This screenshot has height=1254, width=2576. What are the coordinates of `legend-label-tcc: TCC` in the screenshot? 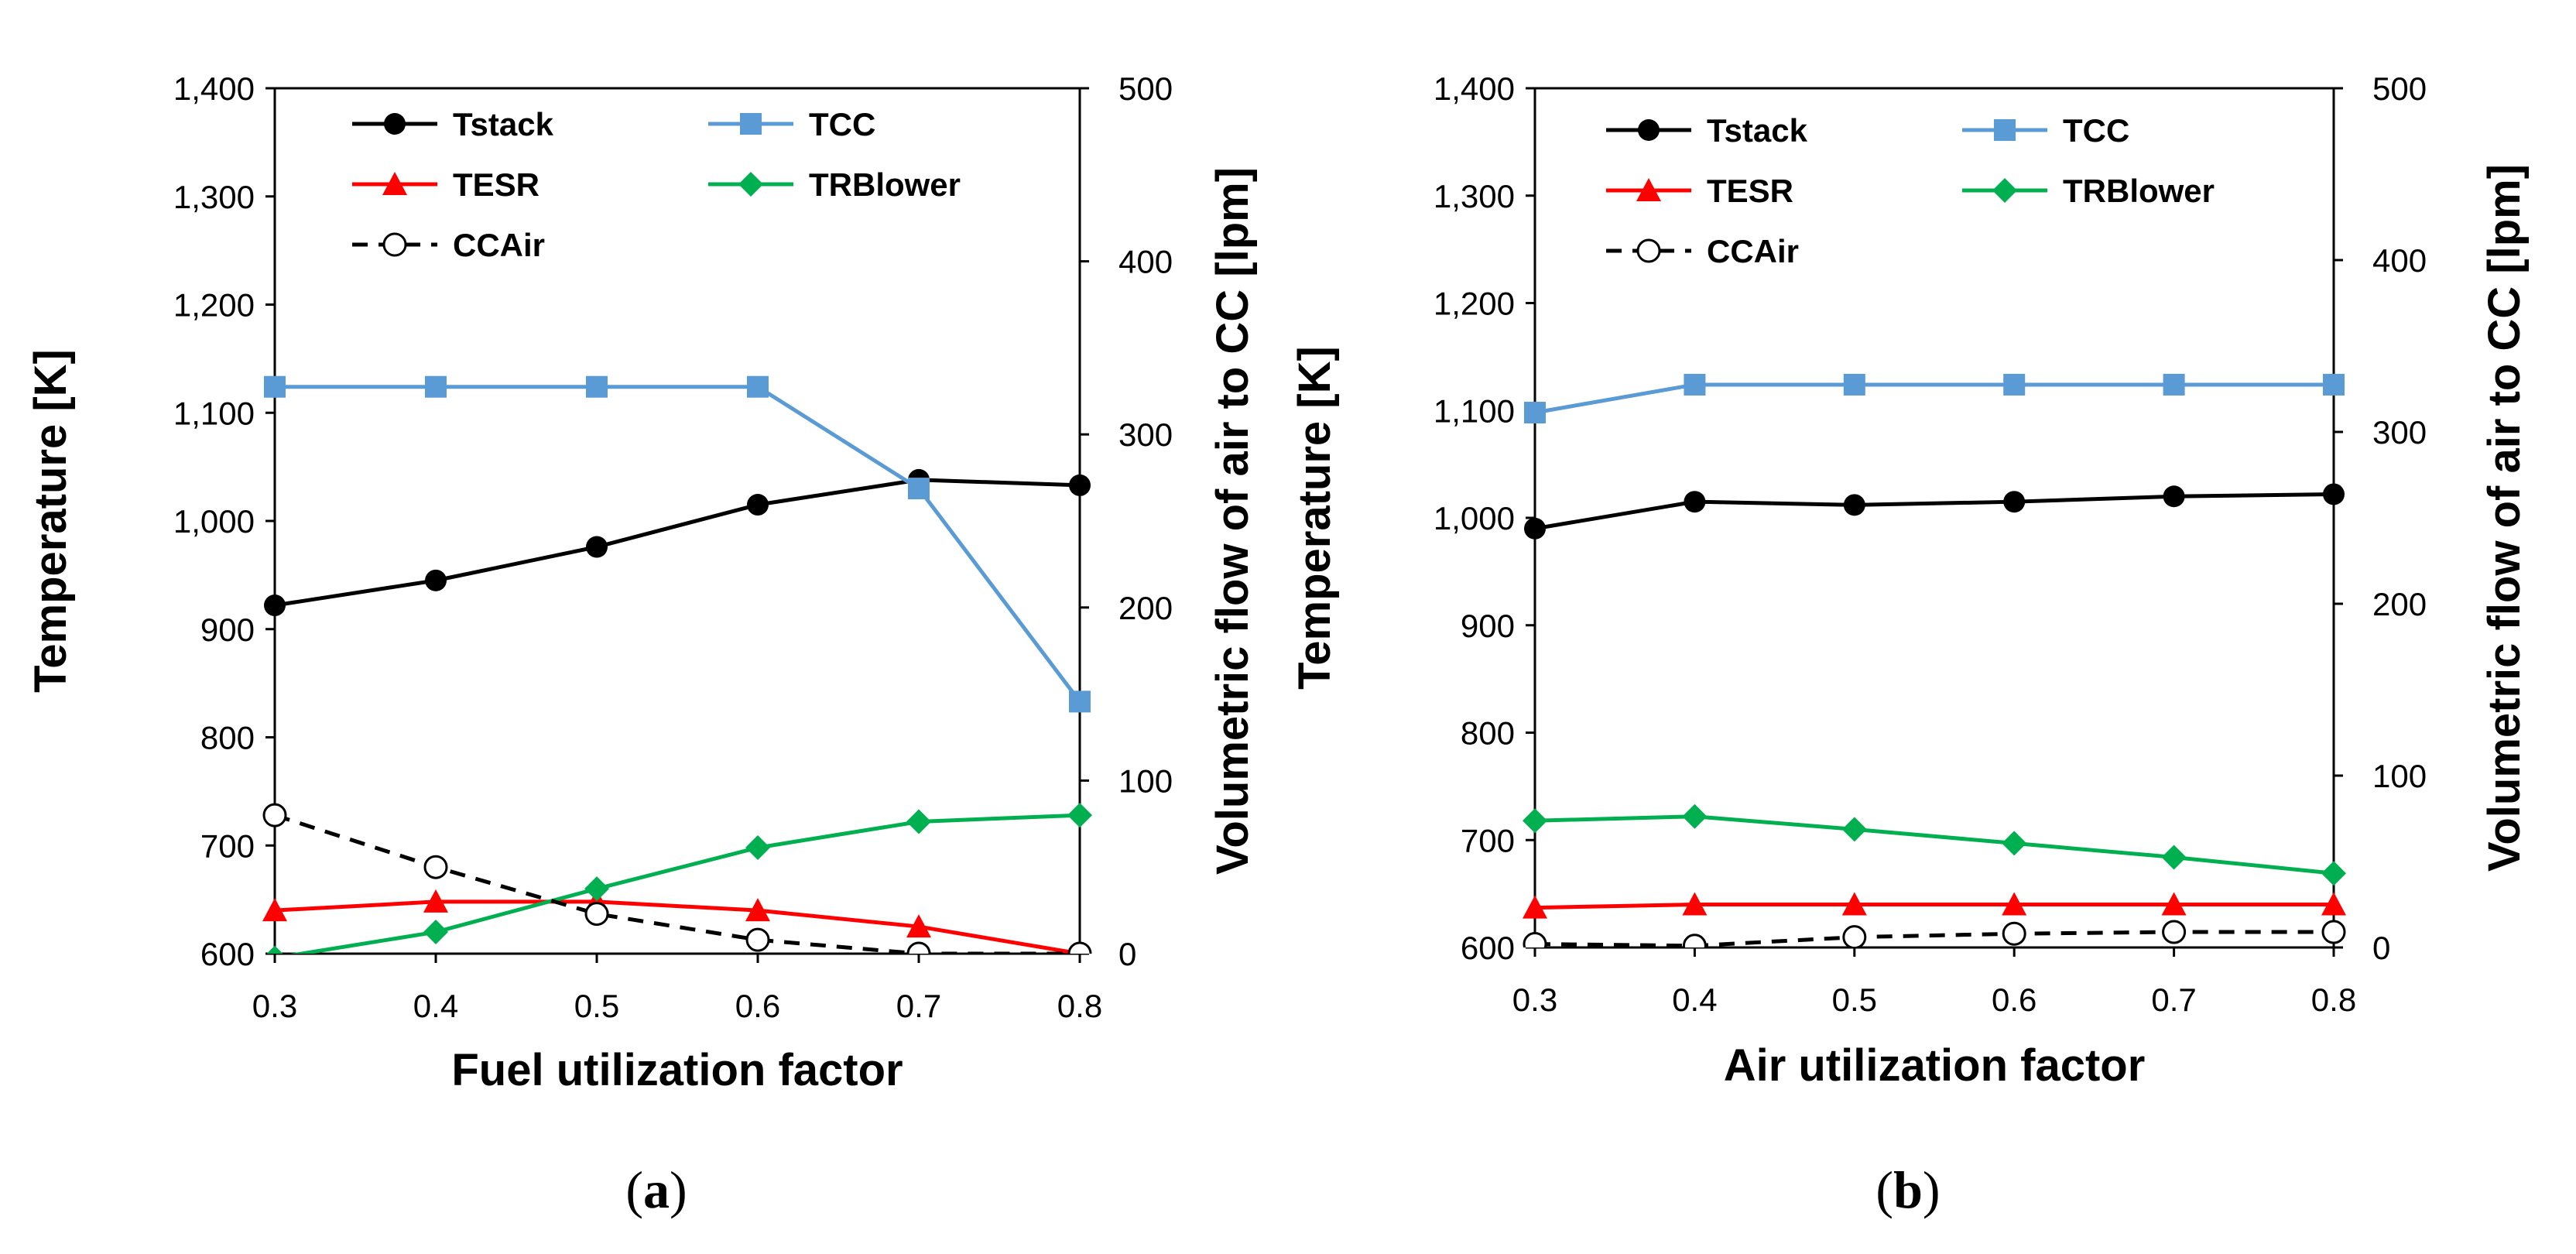 It's located at (842, 124).